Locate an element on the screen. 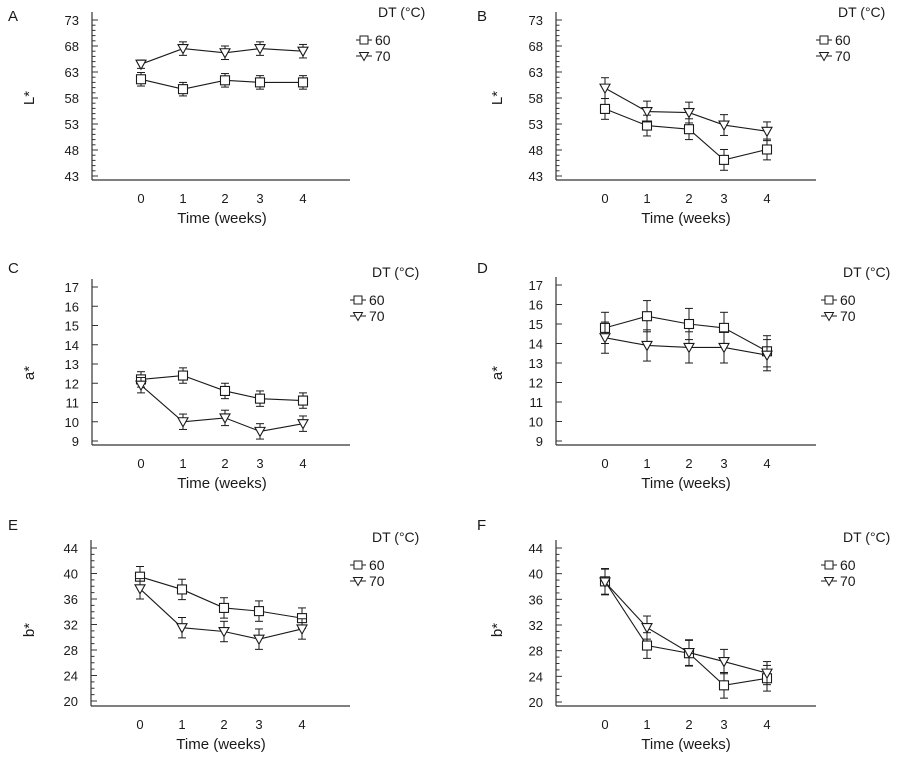 This screenshot has height=758, width=898. legend-title: DT (°C) is located at coordinates (395, 272).